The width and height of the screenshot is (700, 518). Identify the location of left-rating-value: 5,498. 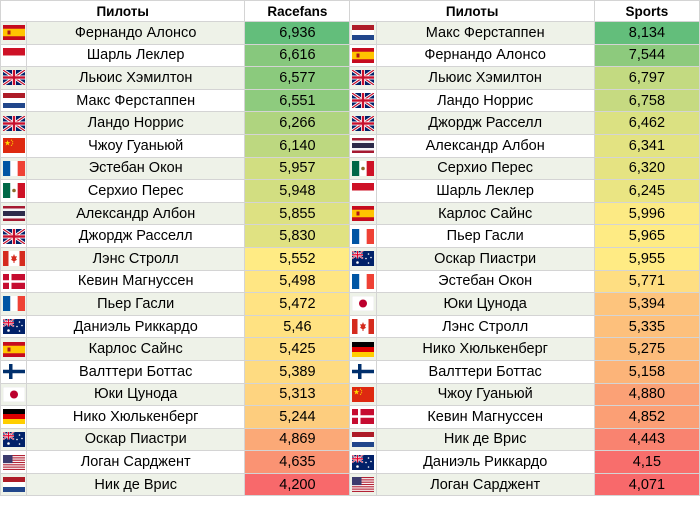
(297, 281).